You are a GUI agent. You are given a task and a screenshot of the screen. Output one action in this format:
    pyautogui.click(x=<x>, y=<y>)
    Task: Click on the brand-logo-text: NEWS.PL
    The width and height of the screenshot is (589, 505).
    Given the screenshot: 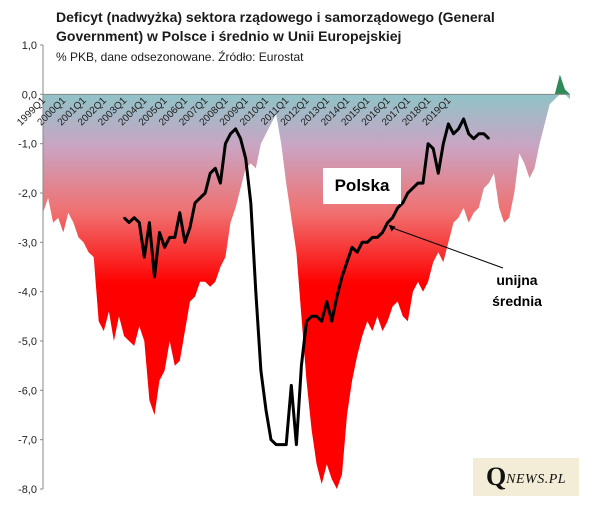 What is the action you would take?
    pyautogui.click(x=536, y=479)
    